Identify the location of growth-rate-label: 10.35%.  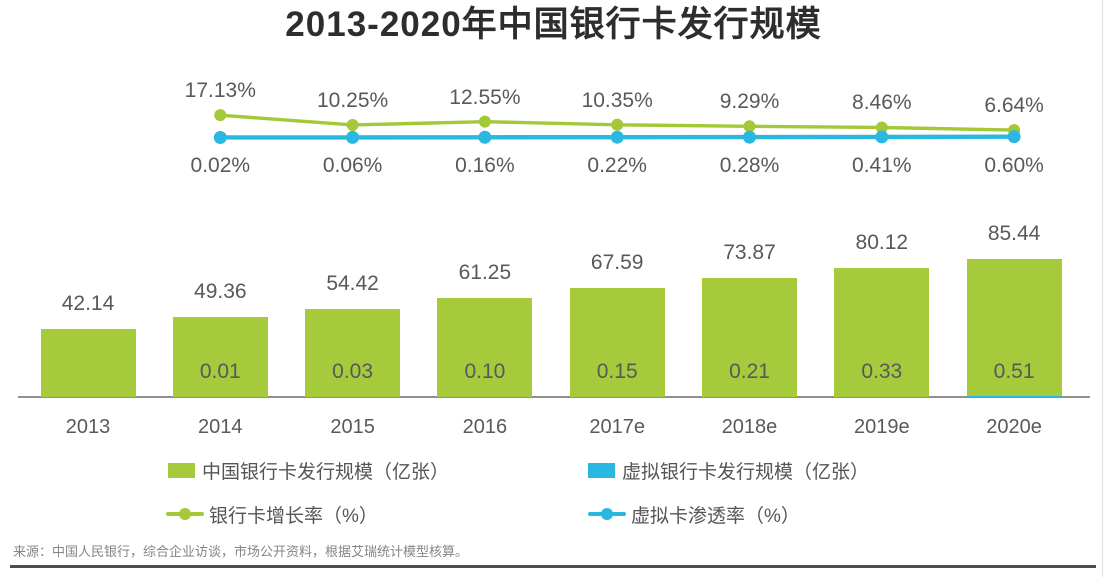
(617, 100).